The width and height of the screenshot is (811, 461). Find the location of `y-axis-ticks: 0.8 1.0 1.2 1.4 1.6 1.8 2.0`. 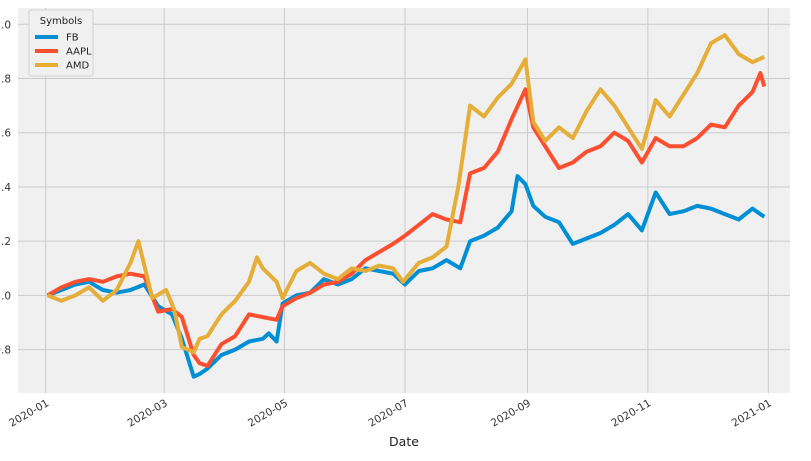

y-axis-ticks: 0.8 1.0 1.2 1.4 1.6 1.8 2.0 is located at coordinates (5, 187).